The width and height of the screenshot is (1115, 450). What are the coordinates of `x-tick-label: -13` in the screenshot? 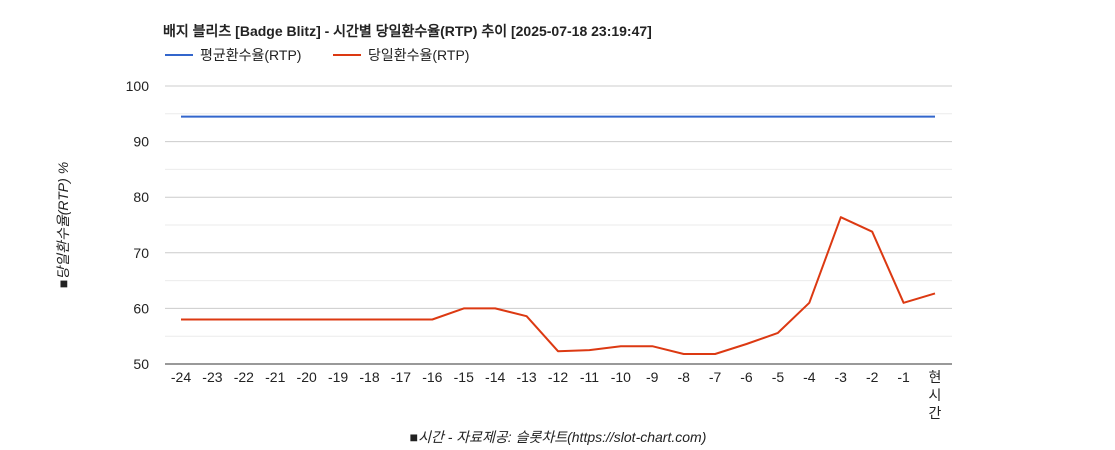 It's located at (526, 377).